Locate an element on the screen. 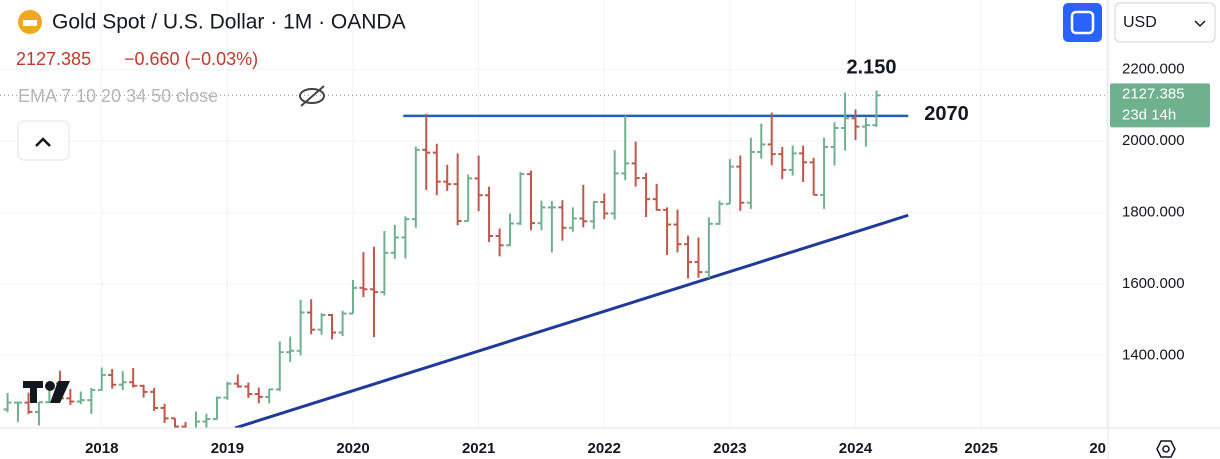 Image resolution: width=1220 pixels, height=459 pixels. collapse-button is located at coordinates (43, 140).